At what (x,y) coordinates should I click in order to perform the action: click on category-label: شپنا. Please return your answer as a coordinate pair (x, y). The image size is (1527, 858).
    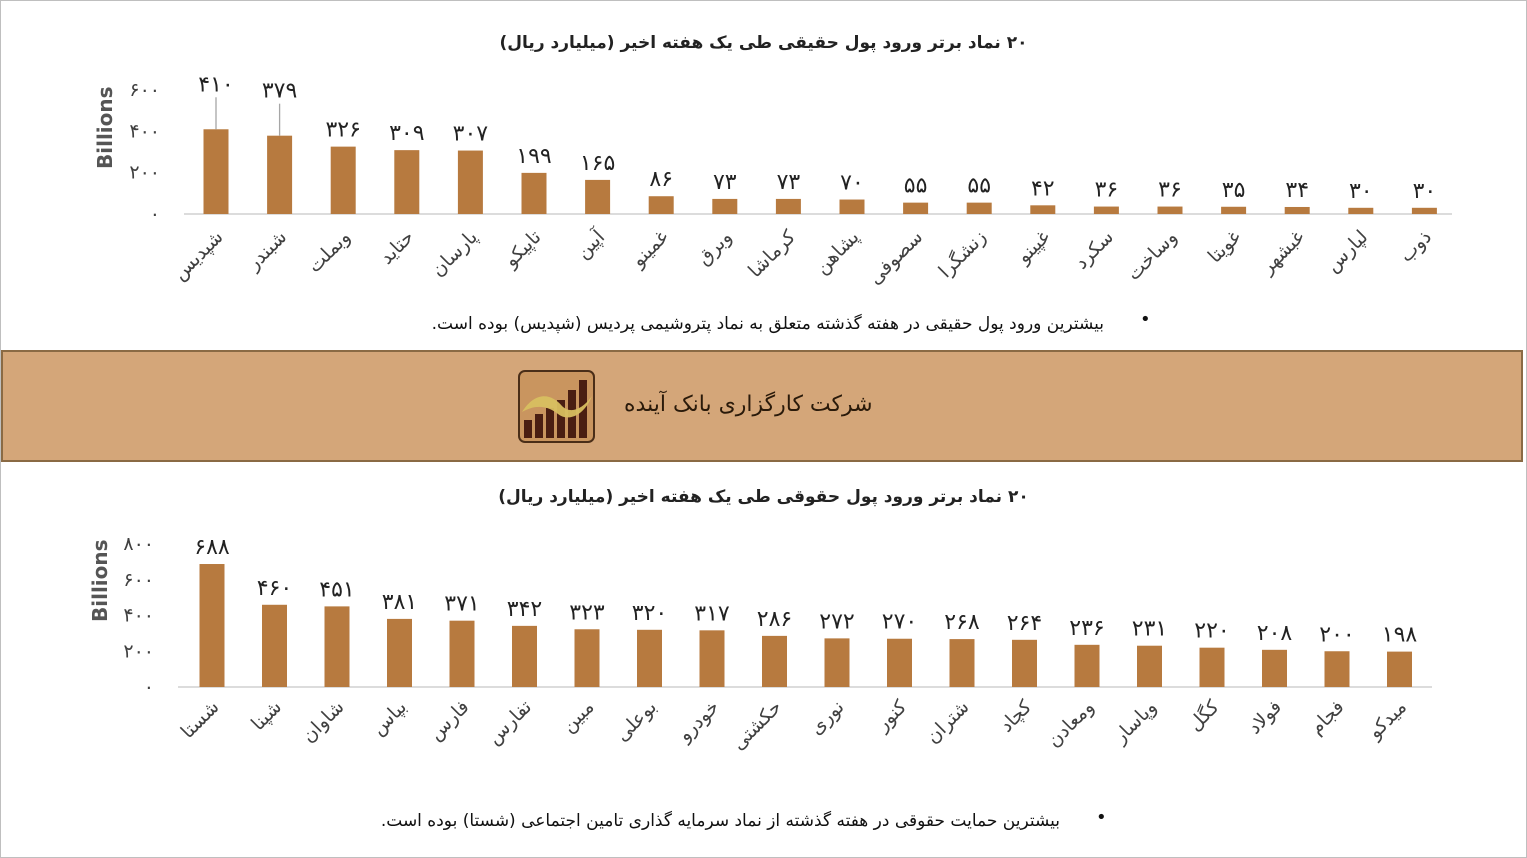
    Looking at the image, I should click on (266, 715).